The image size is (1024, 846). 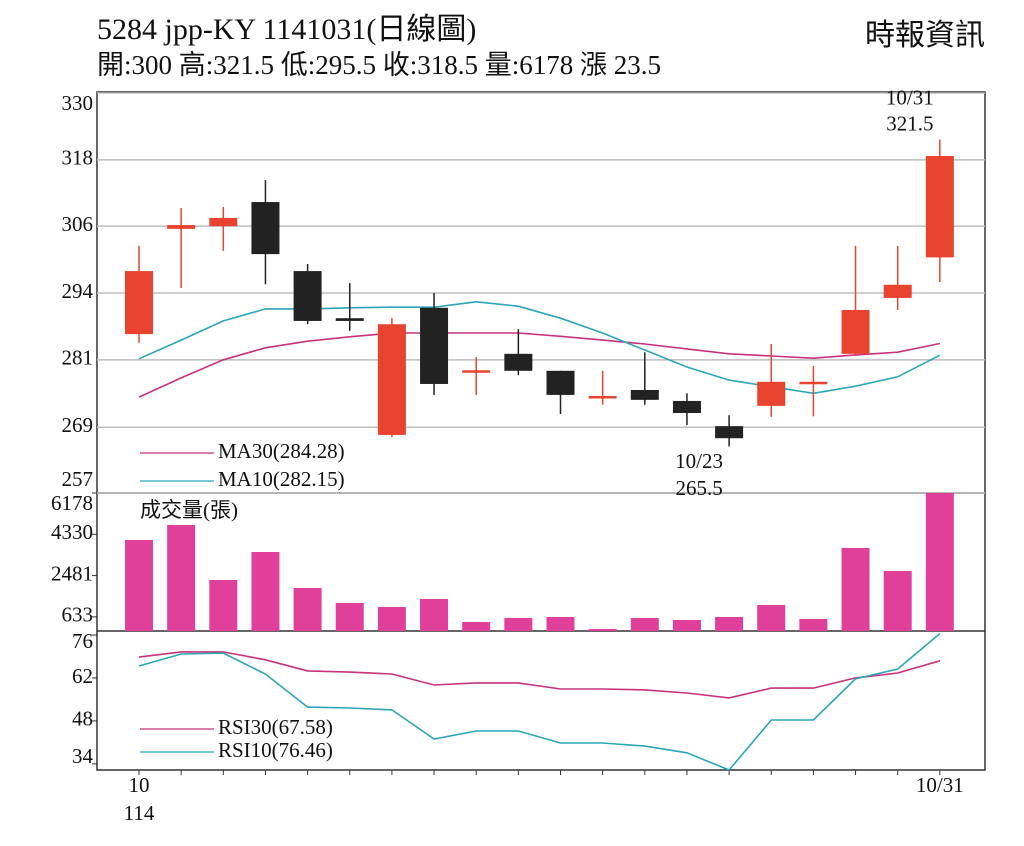 I want to click on y-tick-label: 633, so click(x=78, y=615).